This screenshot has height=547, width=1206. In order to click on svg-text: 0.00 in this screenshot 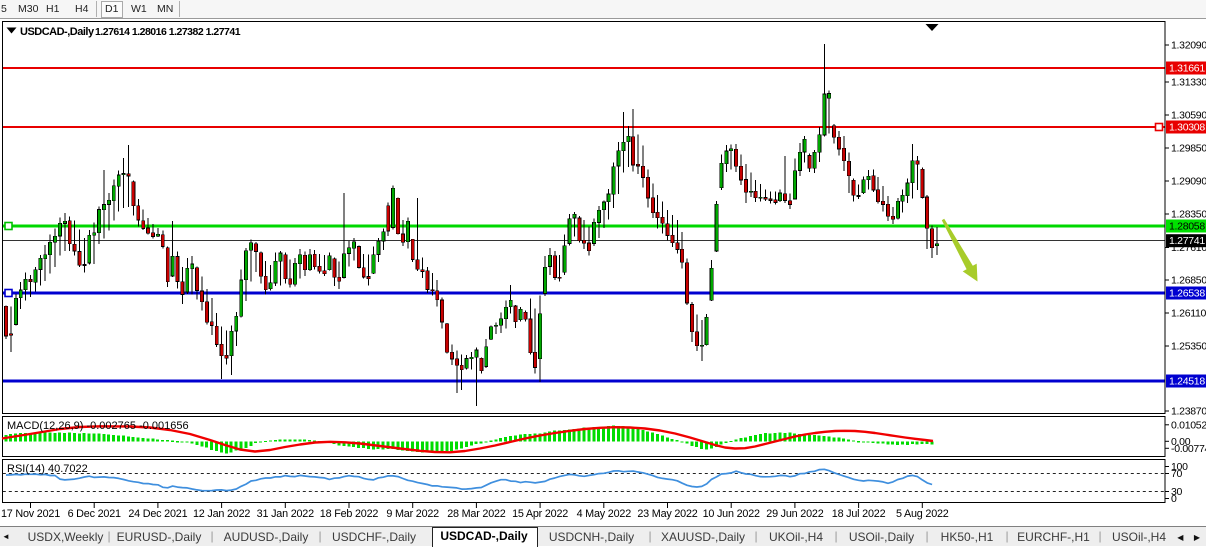, I will do `click(1181, 442)`.